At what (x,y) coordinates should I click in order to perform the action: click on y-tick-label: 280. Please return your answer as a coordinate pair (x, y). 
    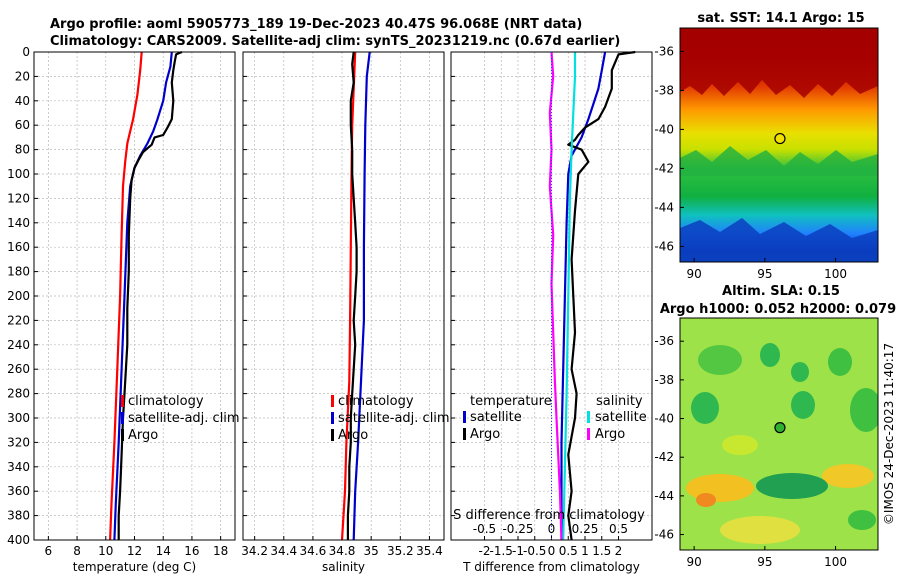
    Looking at the image, I should click on (18, 394).